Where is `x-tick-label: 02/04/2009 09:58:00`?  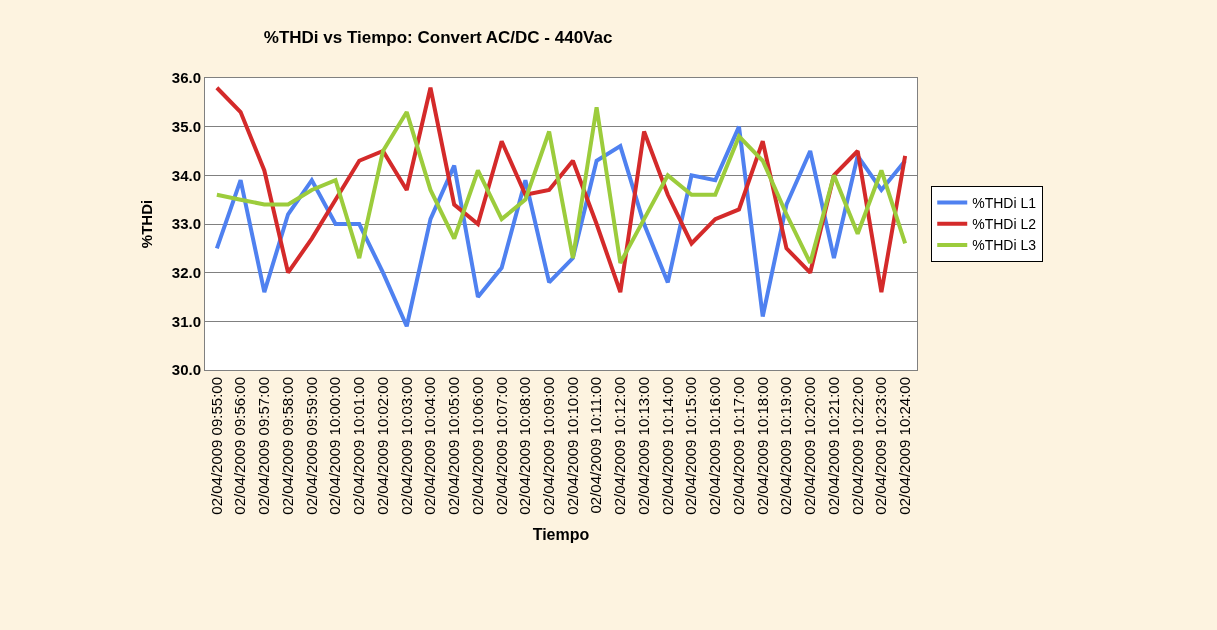 x-tick-label: 02/04/2009 09:58:00 is located at coordinates (287, 446).